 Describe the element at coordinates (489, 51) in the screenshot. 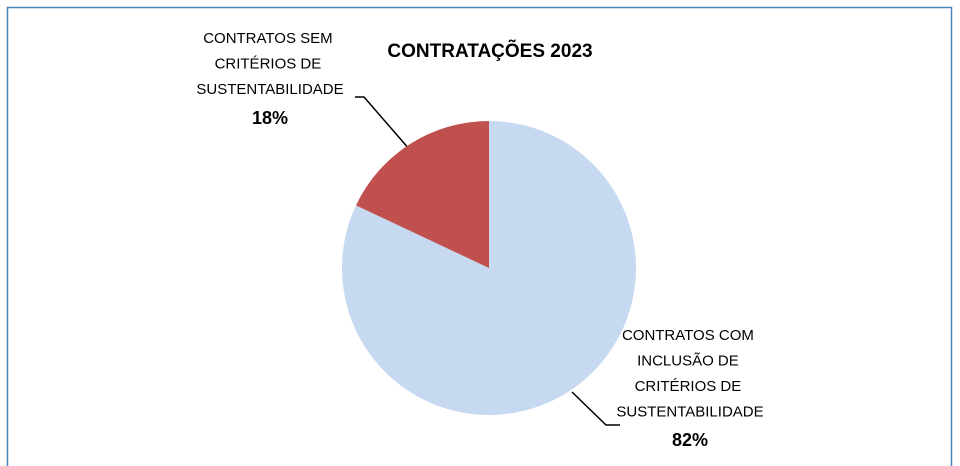

I see `chart-title: CONTRATAÇÕES 2023` at that location.